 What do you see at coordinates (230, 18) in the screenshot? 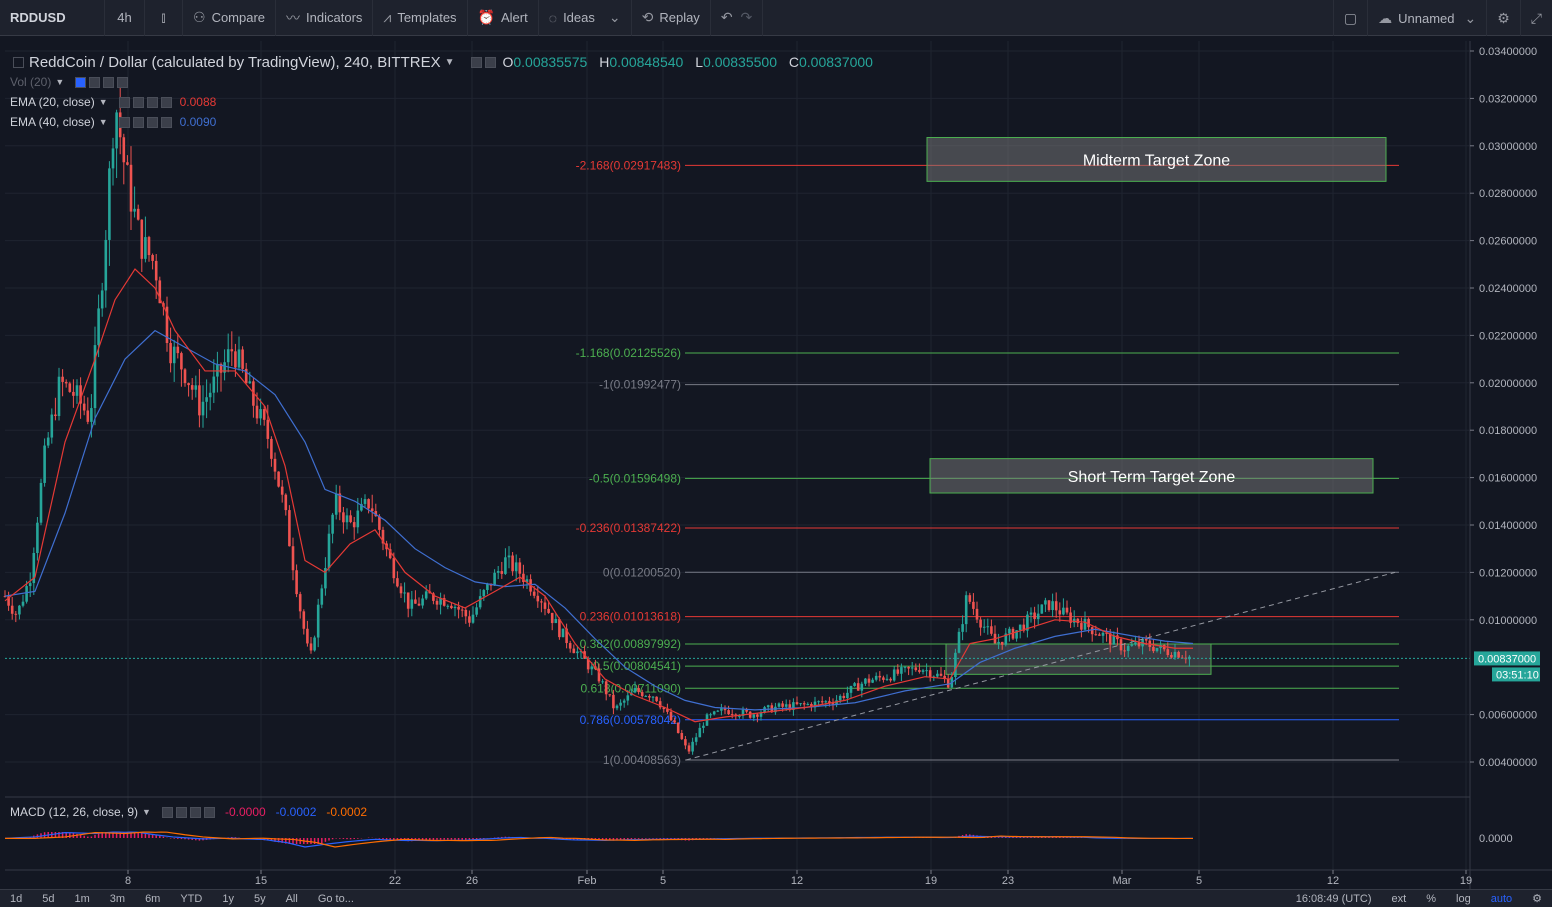
I see `compare-button: ⚇ Compare` at bounding box center [230, 18].